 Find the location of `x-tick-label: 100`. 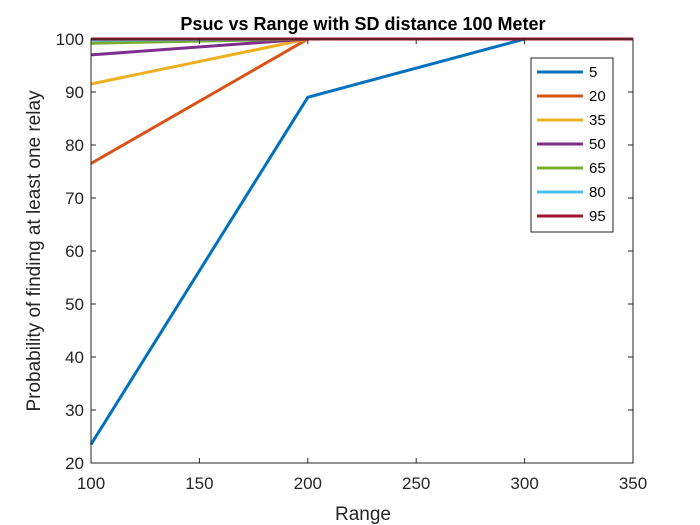

x-tick-label: 100 is located at coordinates (91, 483).